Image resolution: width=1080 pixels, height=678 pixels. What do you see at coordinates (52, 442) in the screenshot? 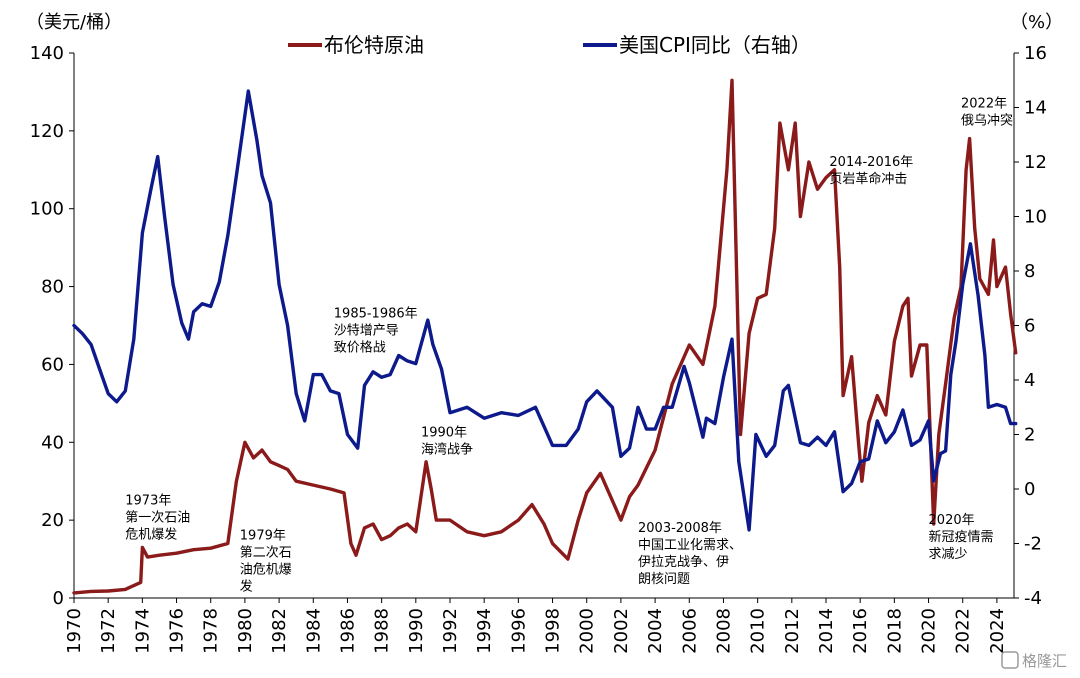
I see `left-tick-label: 40` at bounding box center [52, 442].